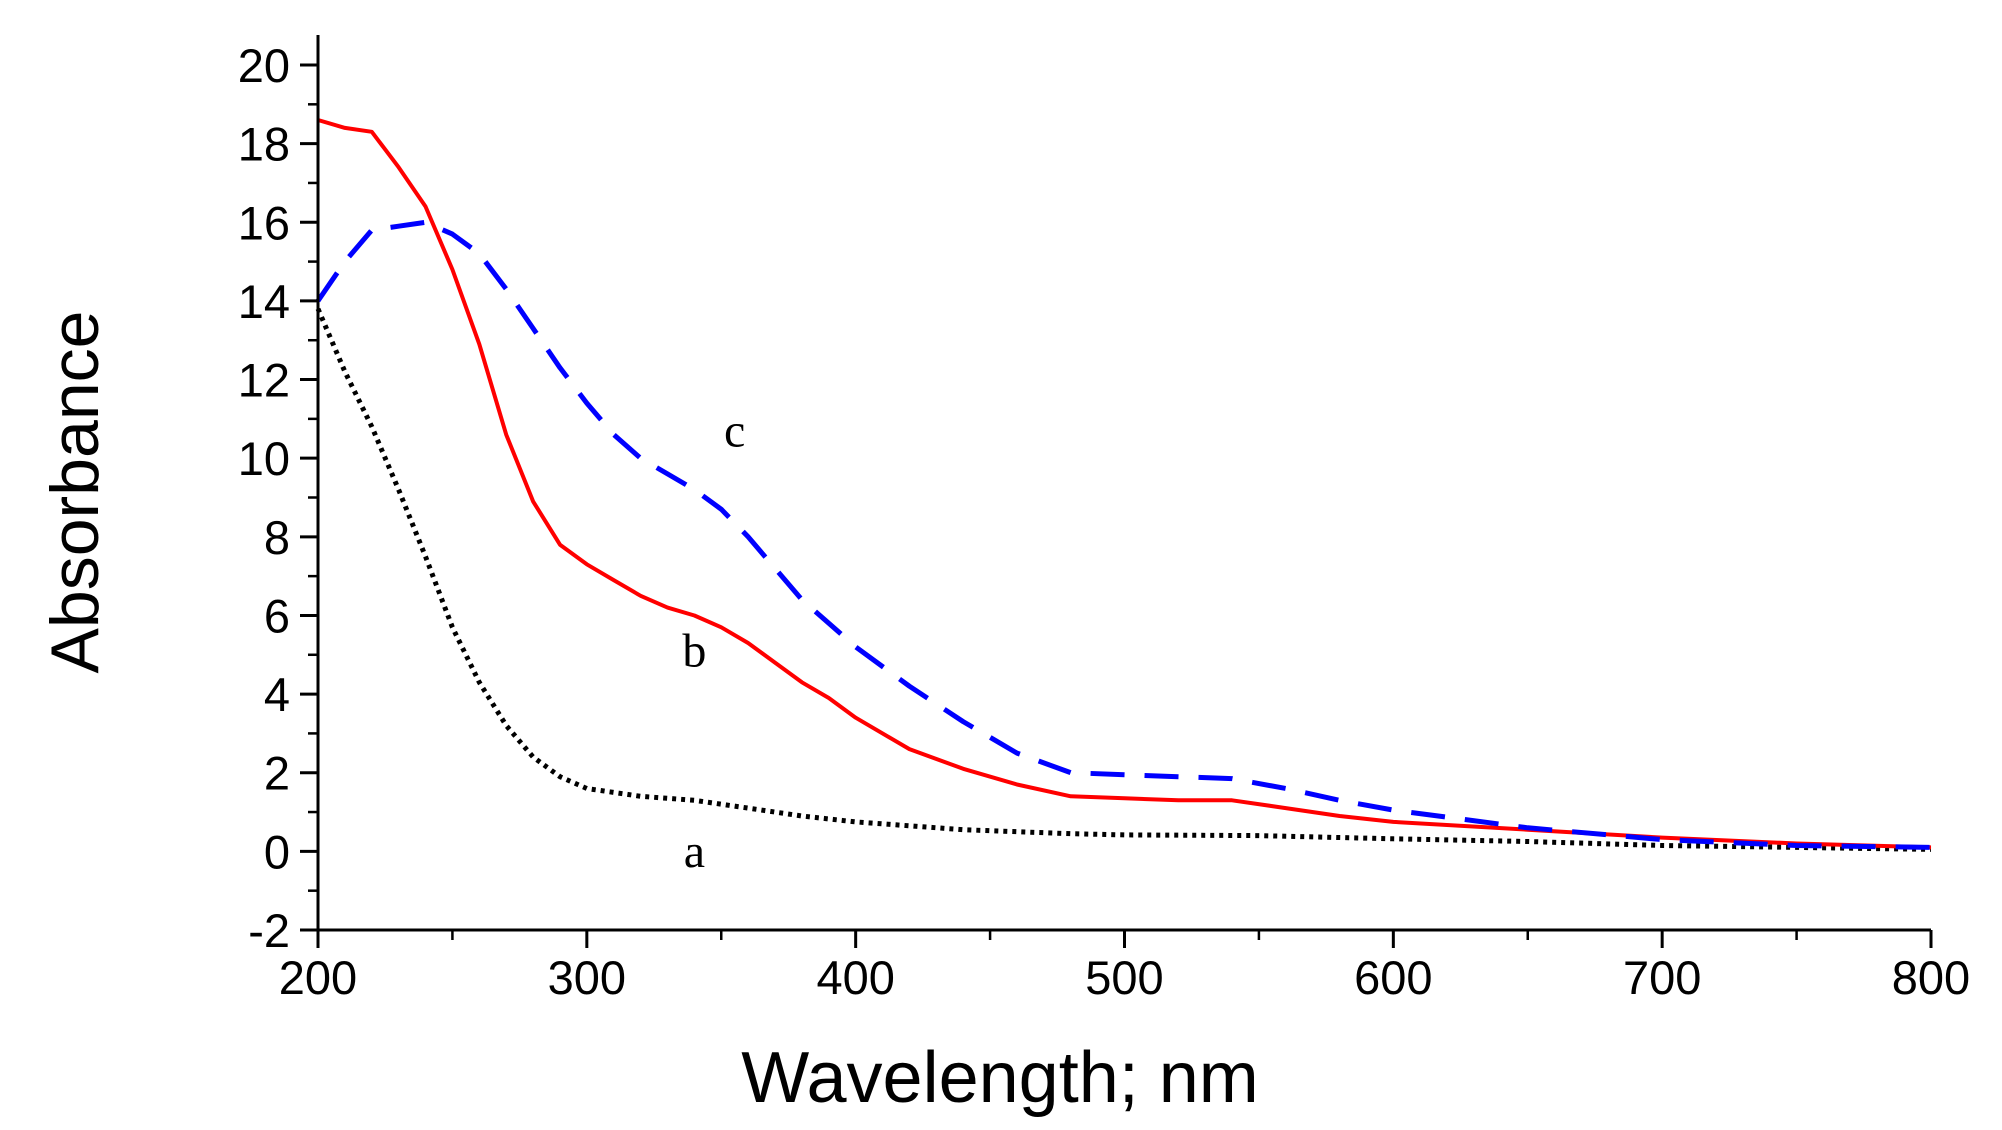  Describe the element at coordinates (264, 458) in the screenshot. I see `y-tick-label: 10` at that location.